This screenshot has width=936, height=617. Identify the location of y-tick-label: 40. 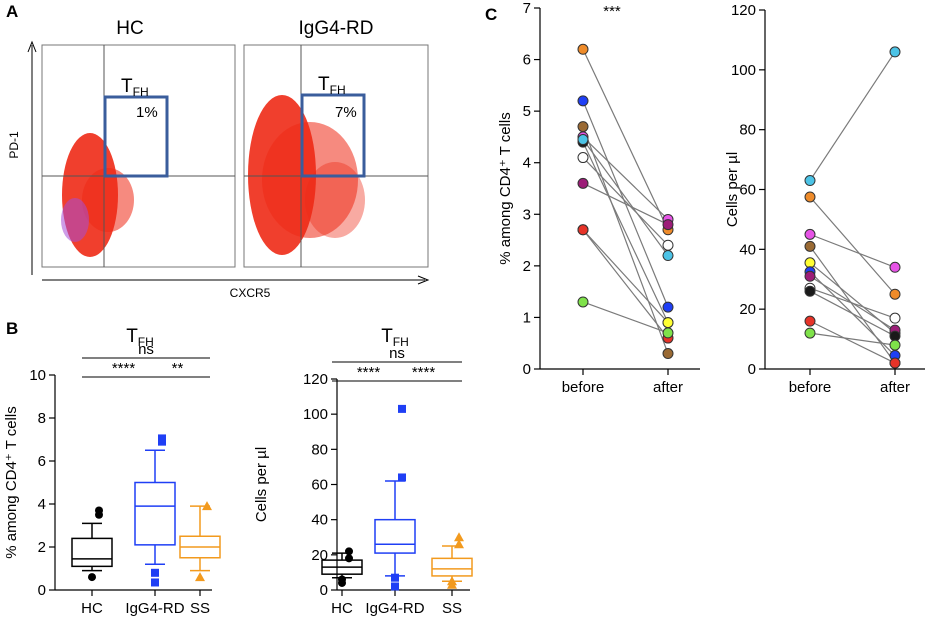
(747, 249).